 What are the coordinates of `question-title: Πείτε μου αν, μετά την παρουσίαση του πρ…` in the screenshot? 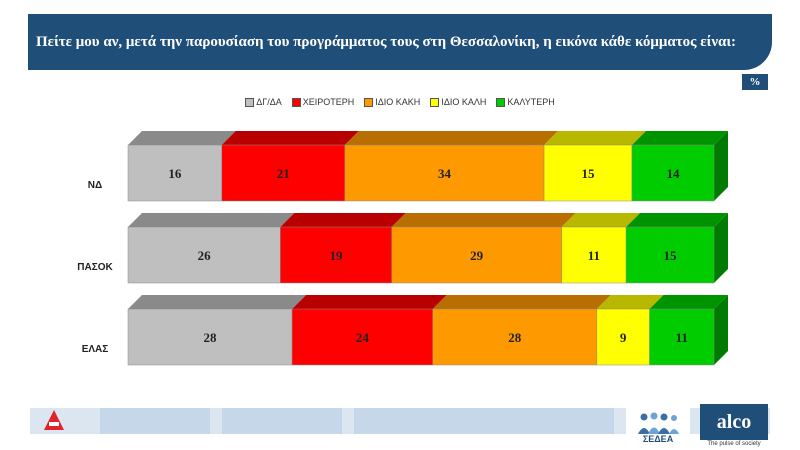 It's located at (386, 41).